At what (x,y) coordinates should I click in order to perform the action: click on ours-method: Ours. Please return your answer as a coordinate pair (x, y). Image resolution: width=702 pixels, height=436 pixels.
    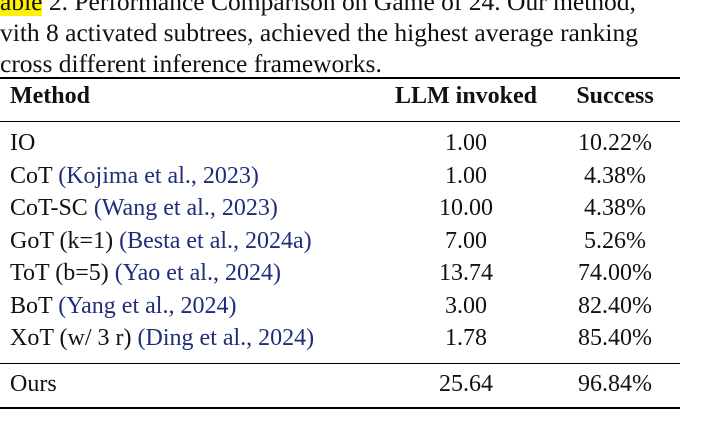
    Looking at the image, I should click on (33, 384).